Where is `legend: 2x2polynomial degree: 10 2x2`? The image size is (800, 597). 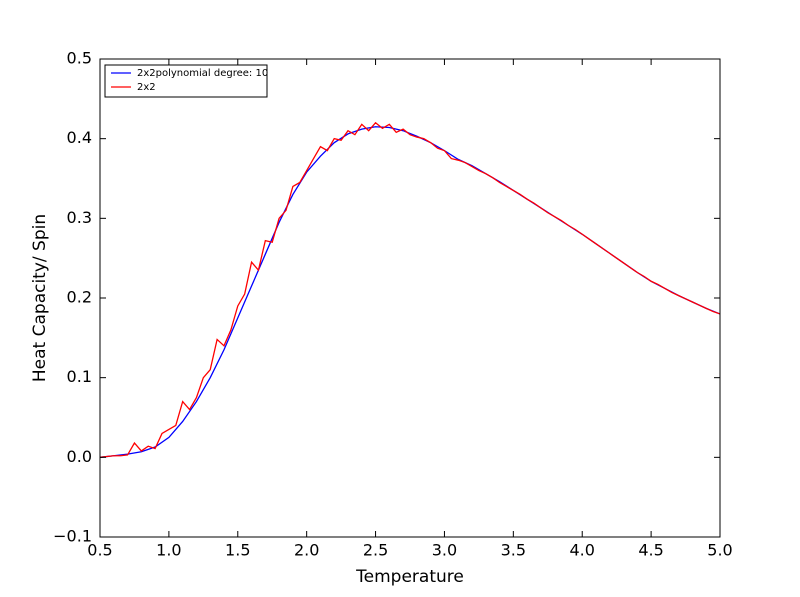 legend: 2x2polynomial degree: 10 2x2 is located at coordinates (186, 81).